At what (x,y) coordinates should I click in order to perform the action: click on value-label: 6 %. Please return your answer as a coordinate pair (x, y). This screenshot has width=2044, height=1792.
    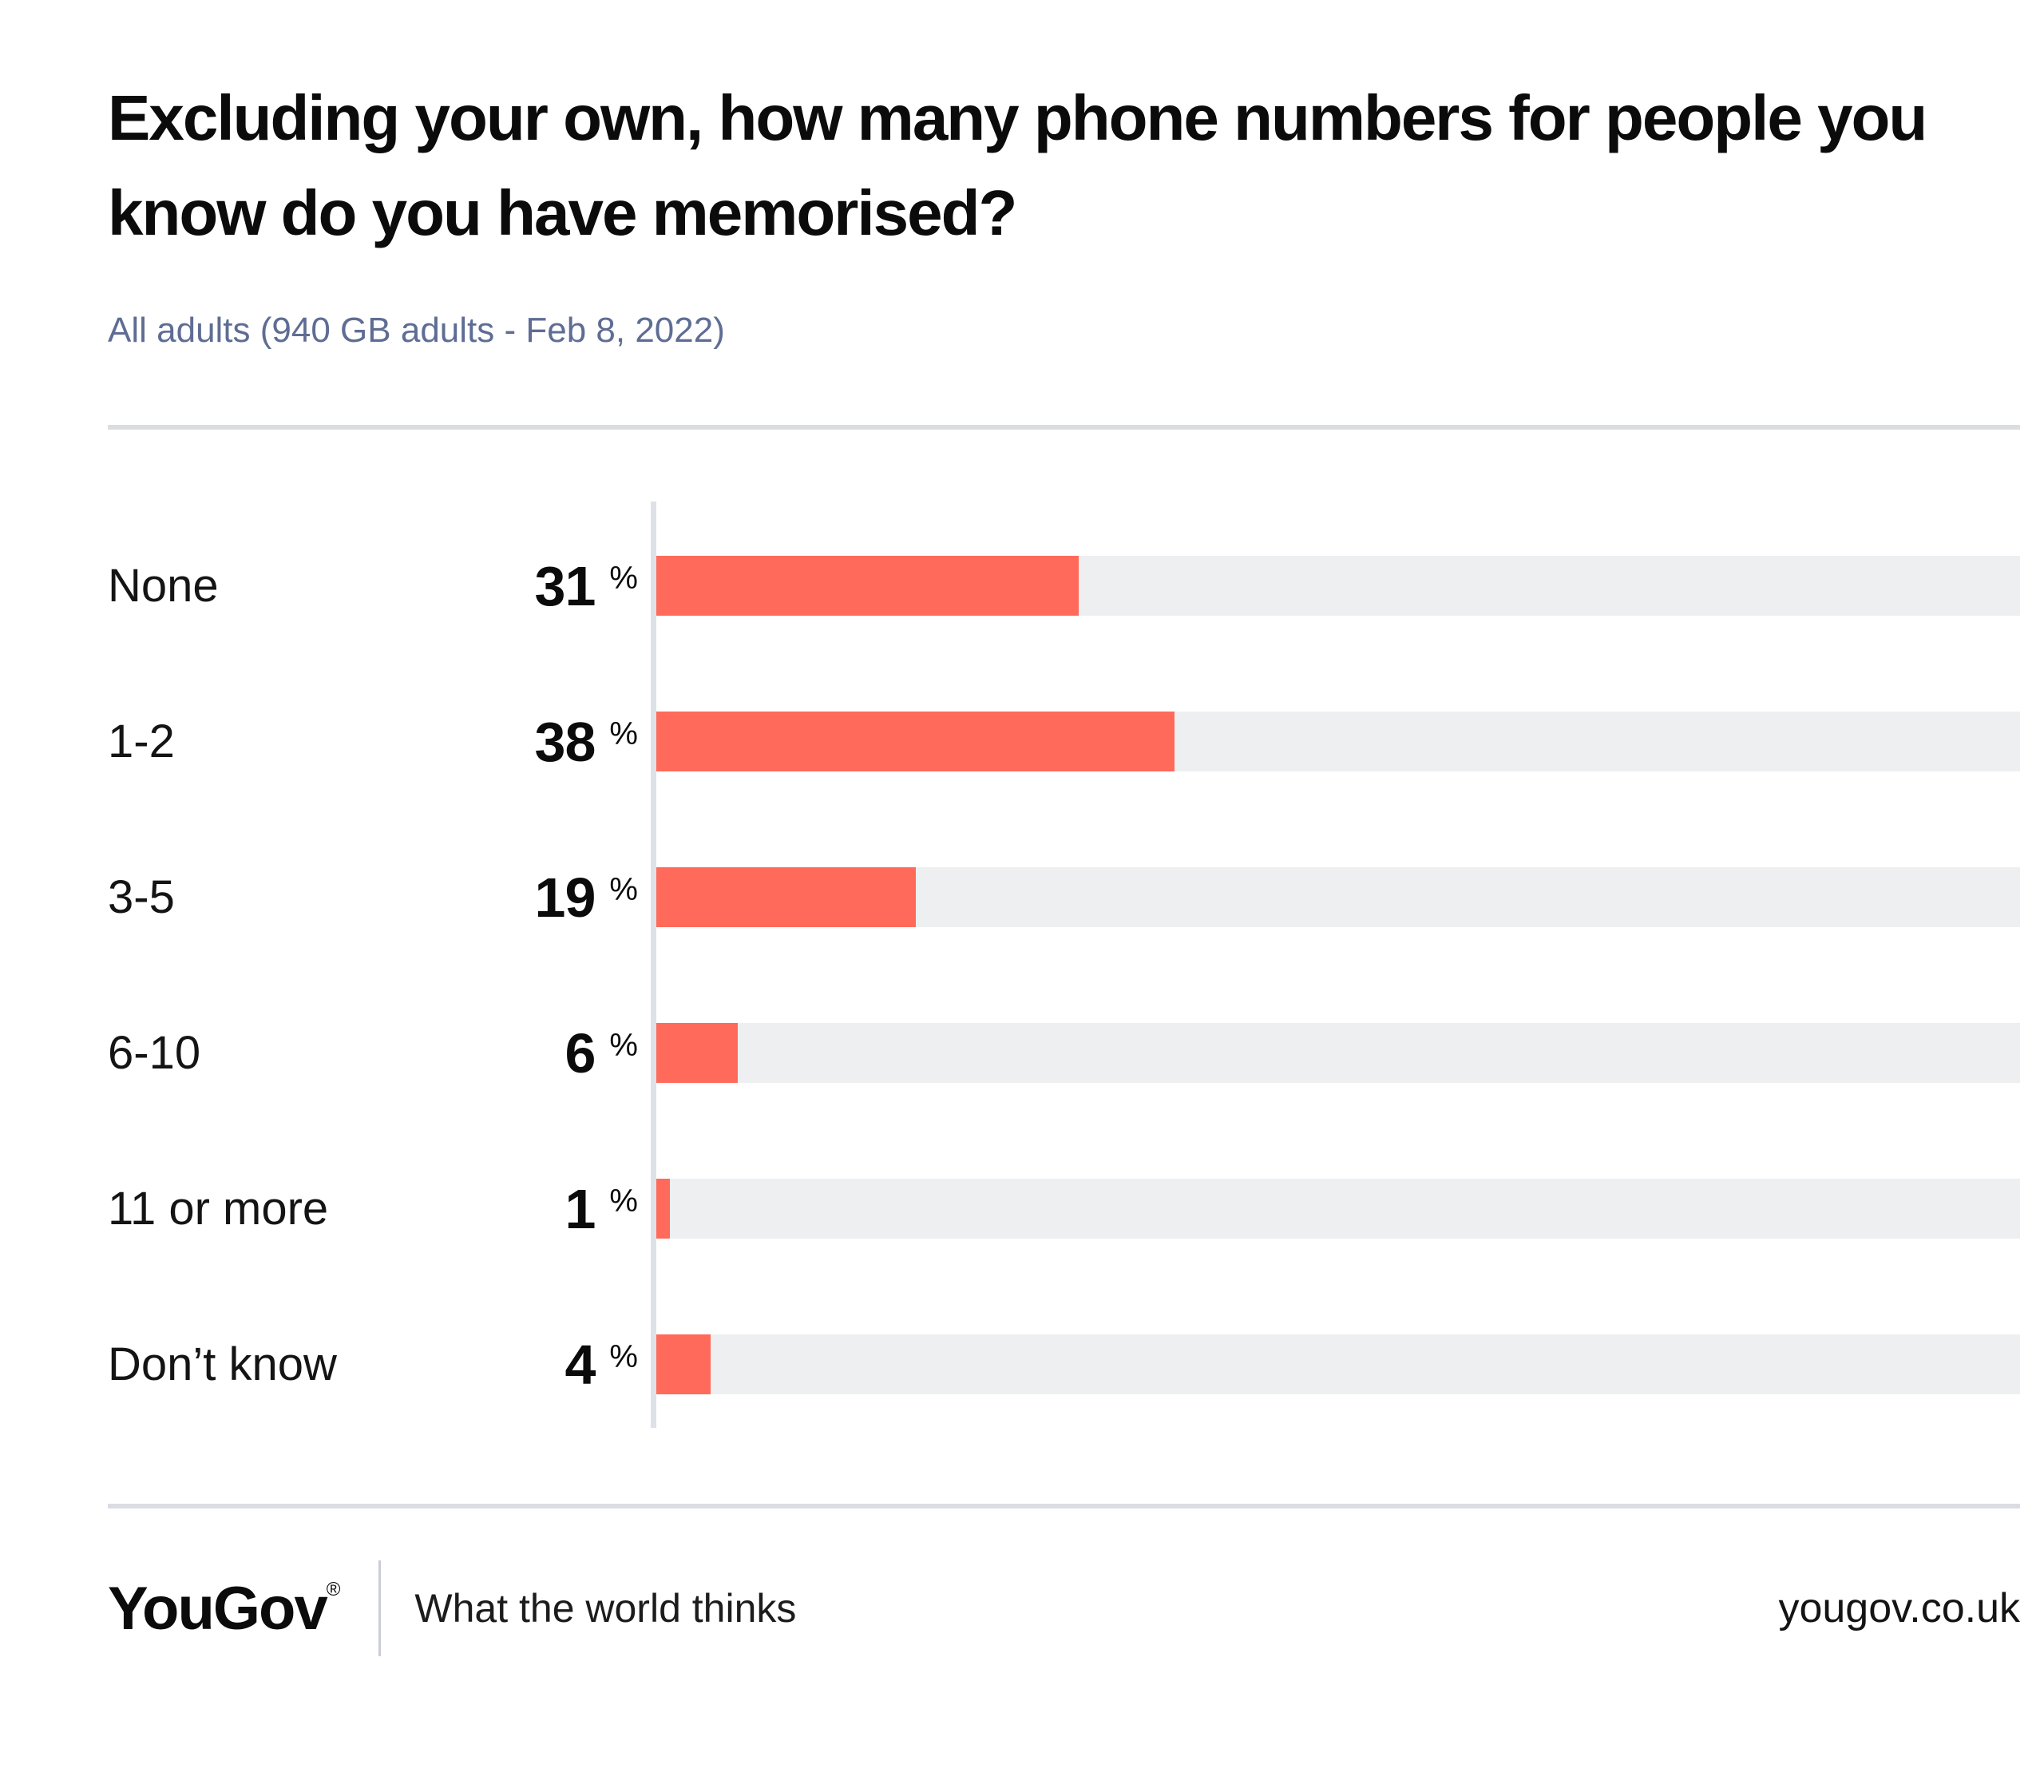
    Looking at the image, I should click on (585, 1053).